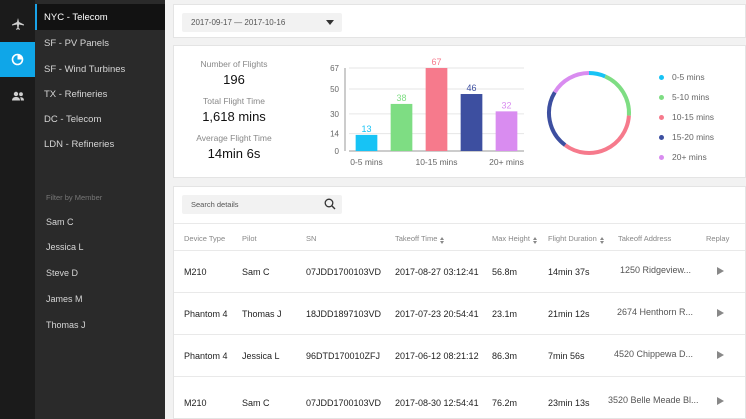 The image size is (746, 419). Describe the element at coordinates (60, 222) in the screenshot. I see `member-item-sam-c: Sam C` at that location.